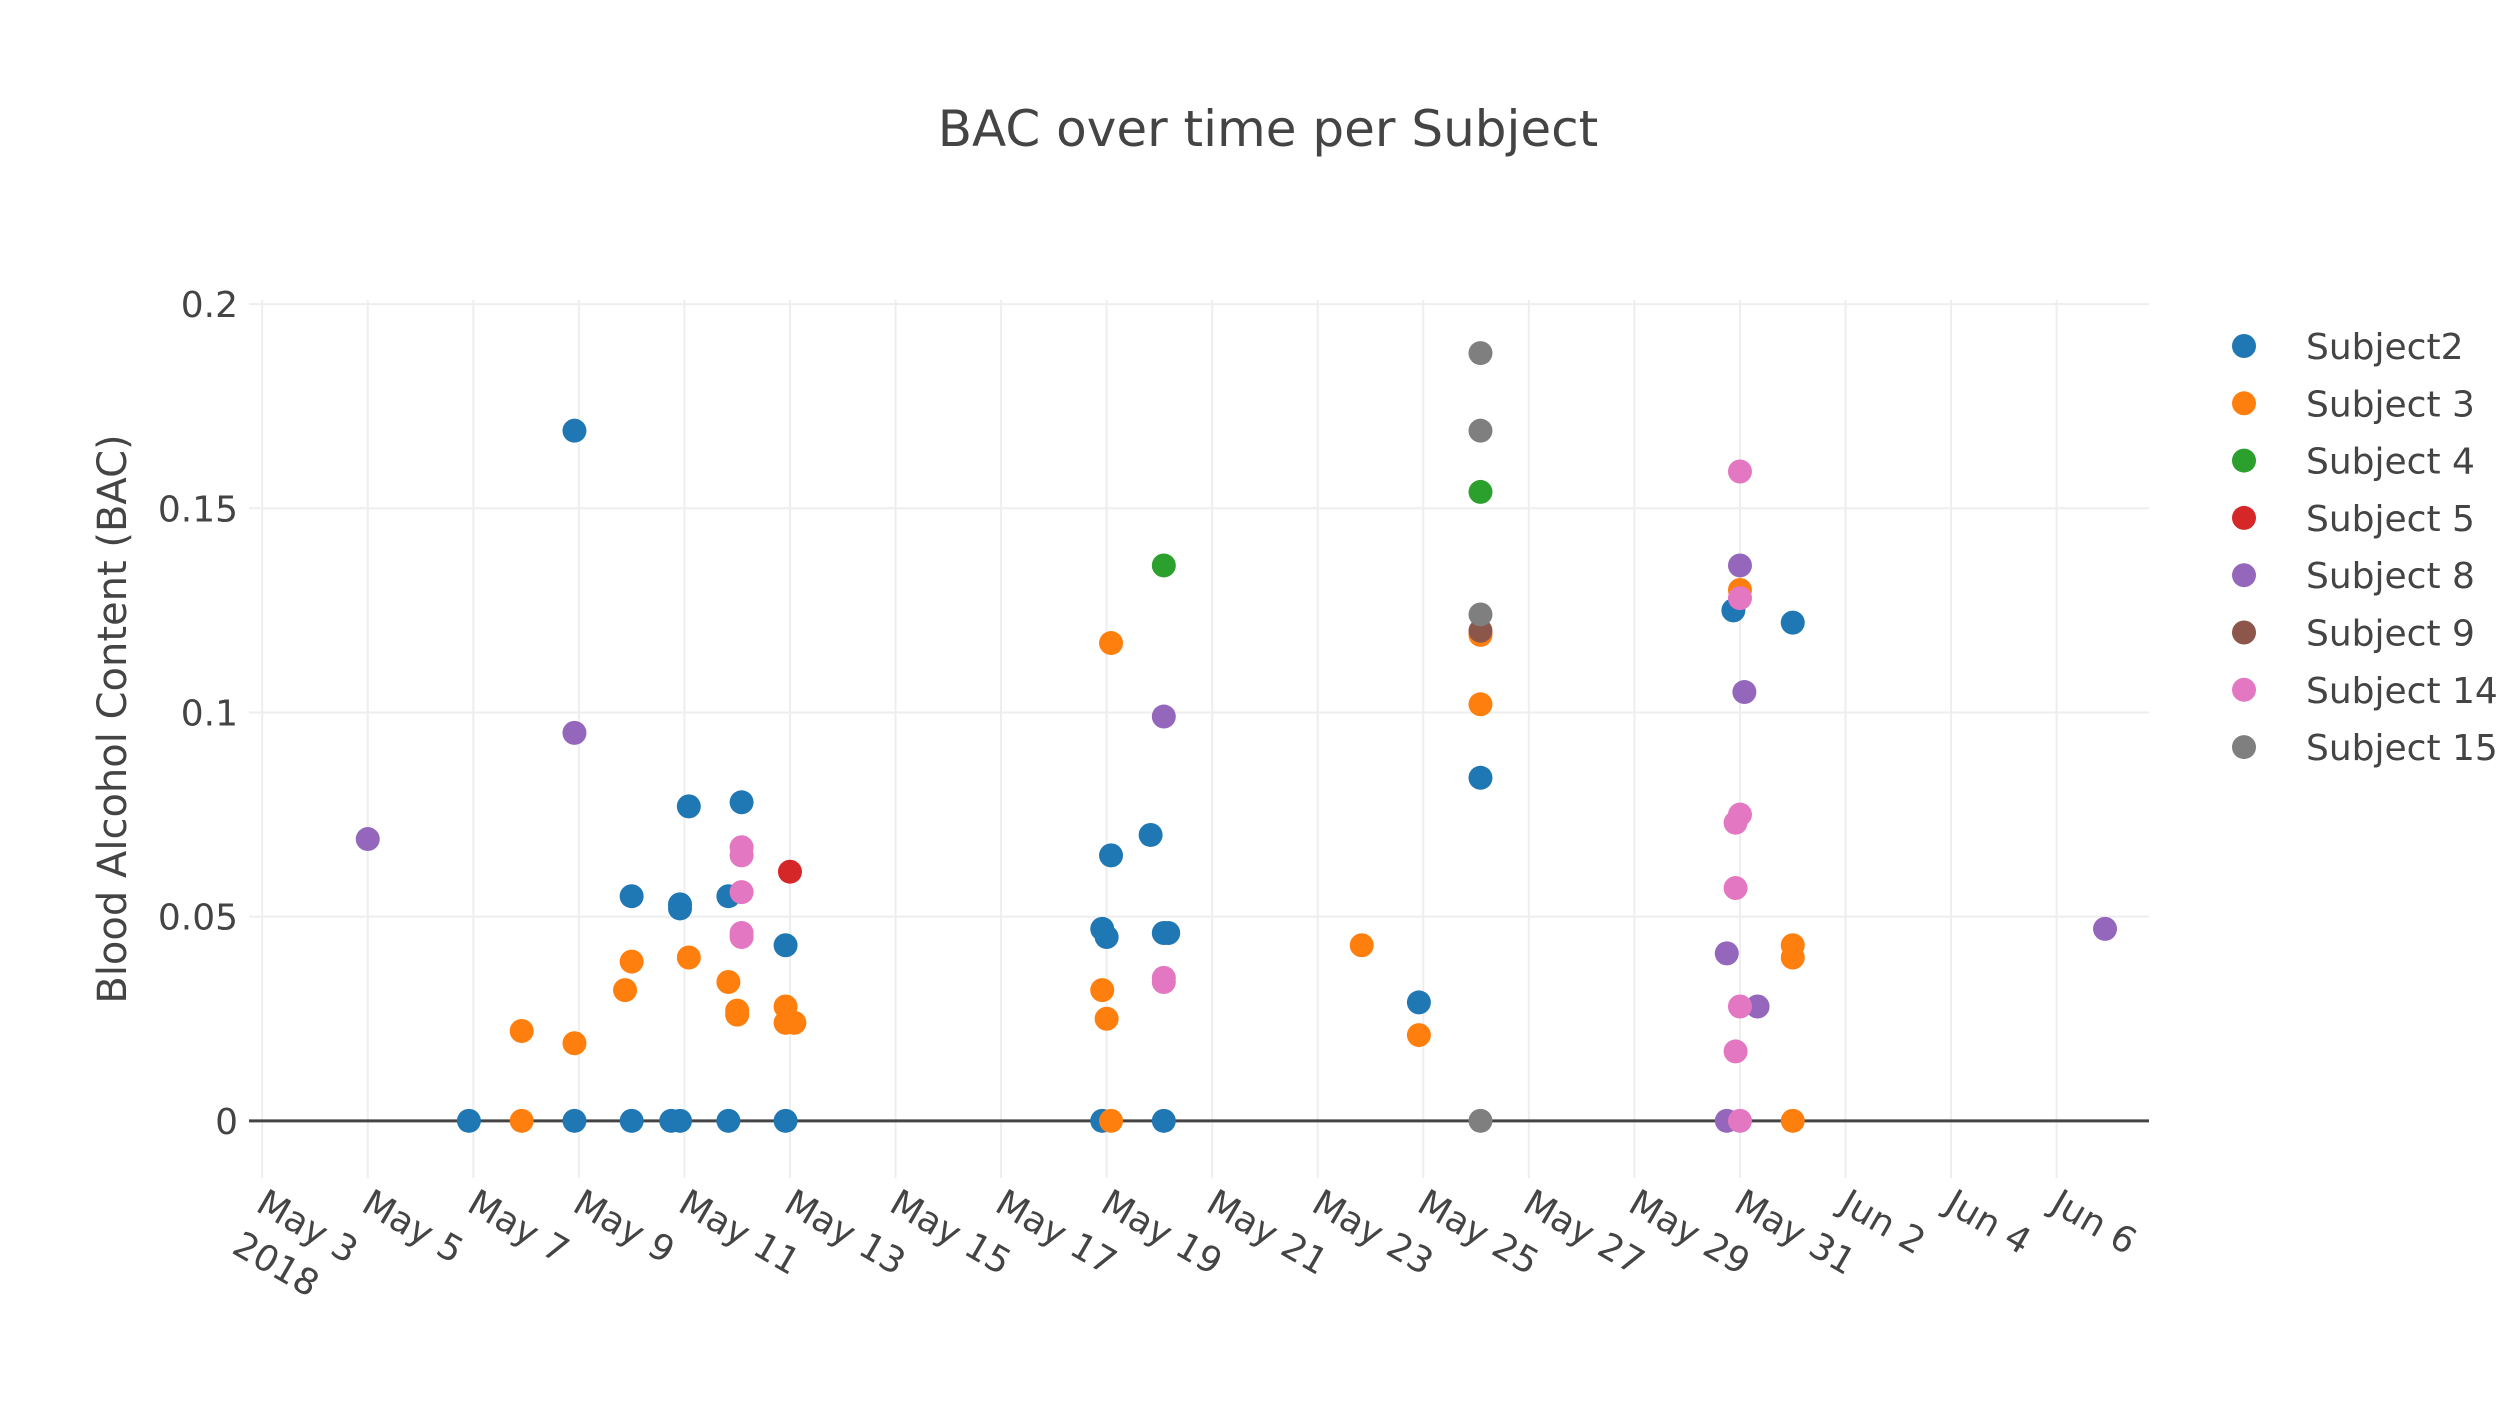  Describe the element at coordinates (1372, 1232) in the screenshot. I see `x-tick-label: May 23` at that location.